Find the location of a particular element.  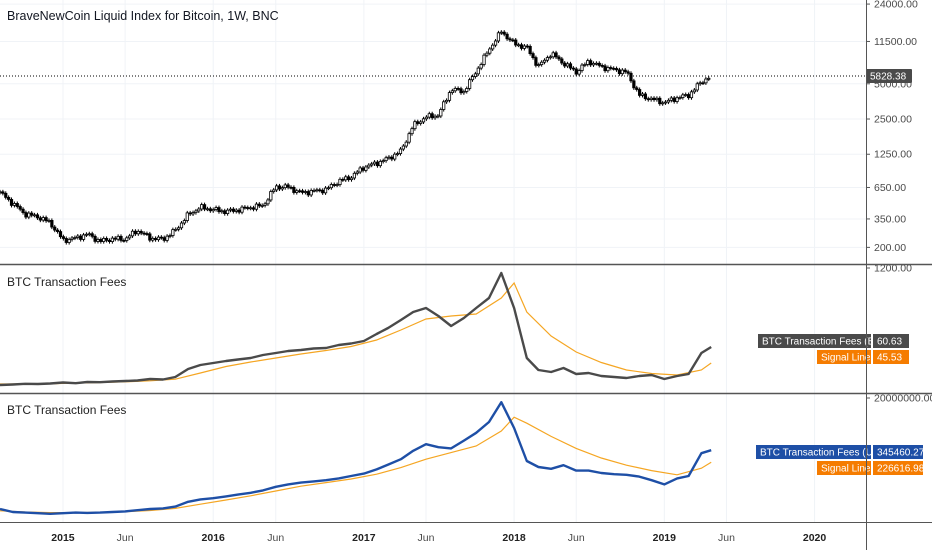

price-tick-label-7: 200.00 is located at coordinates (890, 248).